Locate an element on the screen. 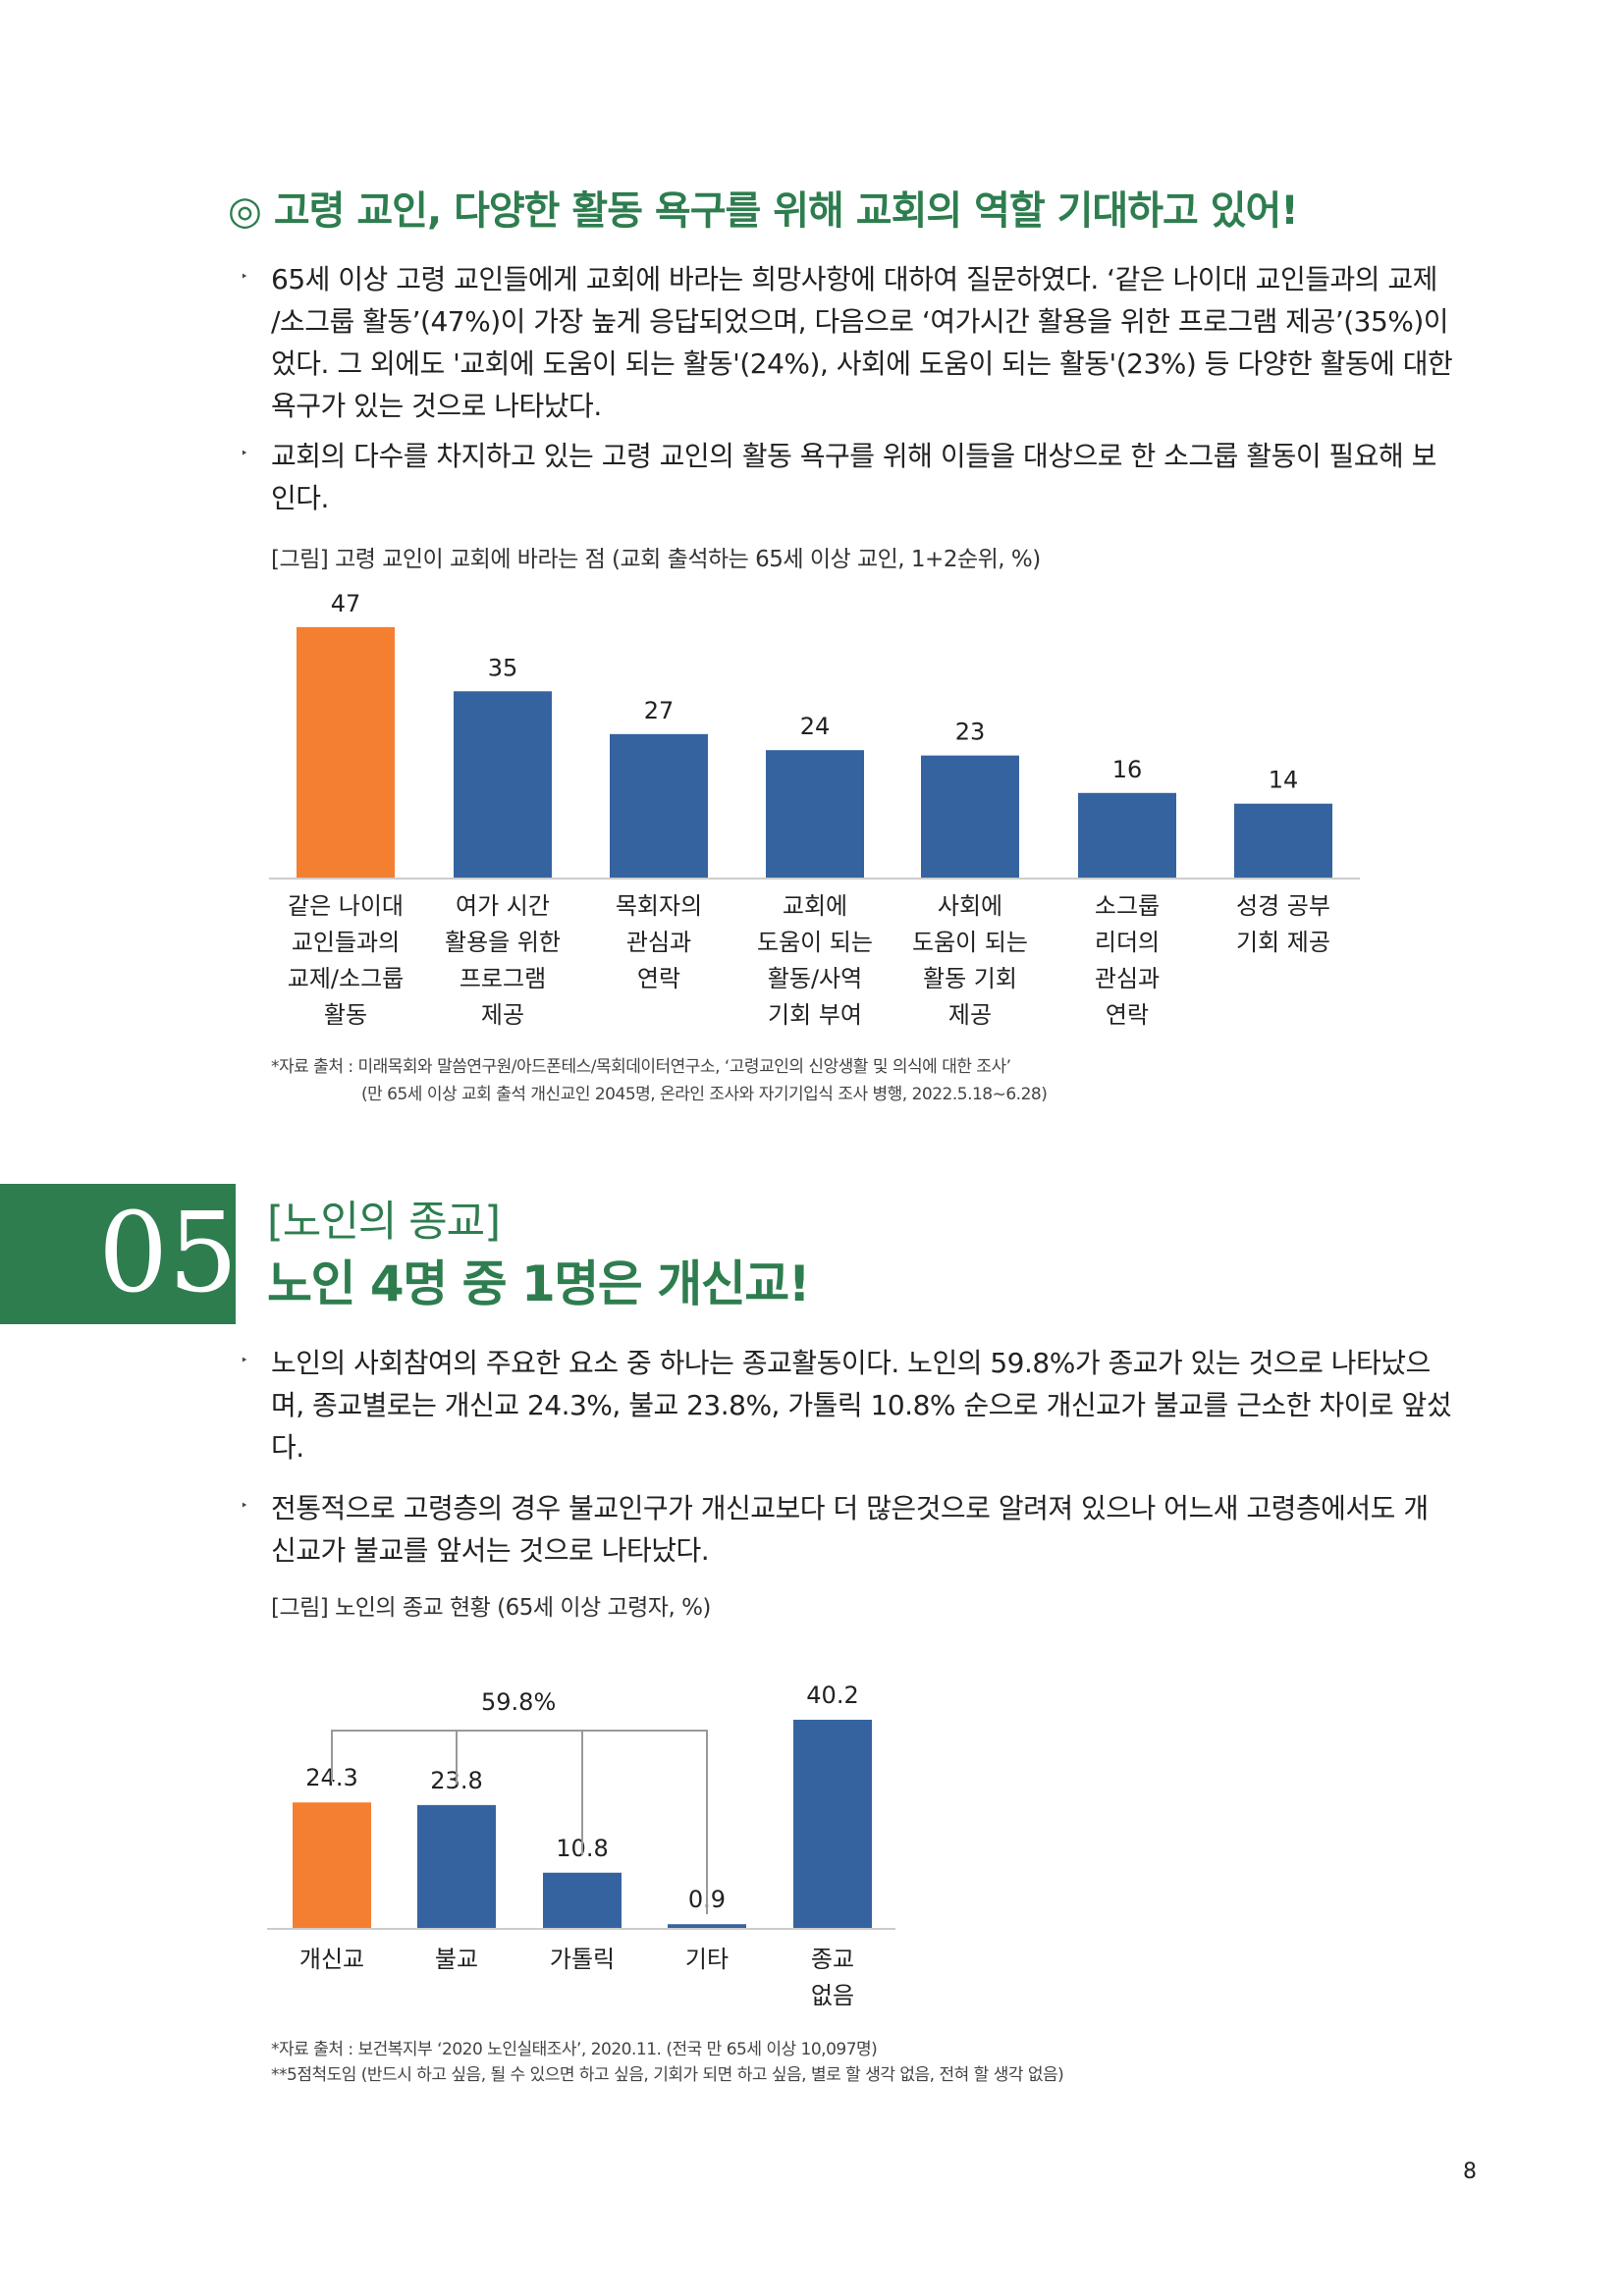  chart1-category-label: 소그룹 리더의 관심과 연락 is located at coordinates (1127, 961).